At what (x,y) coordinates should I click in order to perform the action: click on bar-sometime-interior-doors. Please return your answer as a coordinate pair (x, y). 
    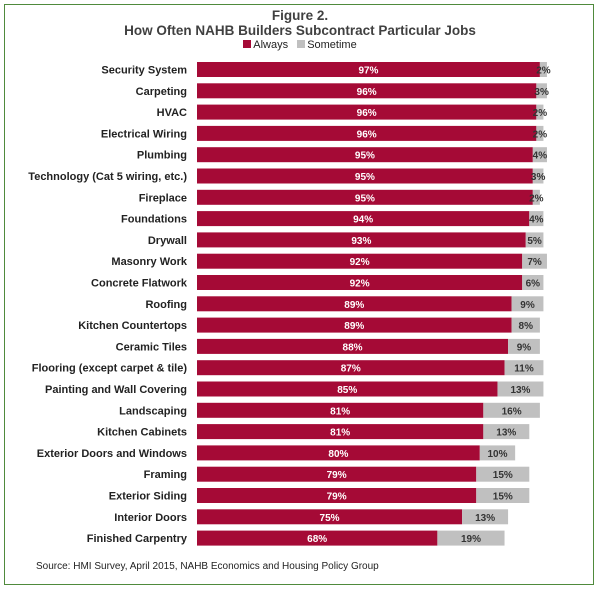
    Looking at the image, I should click on (485, 517).